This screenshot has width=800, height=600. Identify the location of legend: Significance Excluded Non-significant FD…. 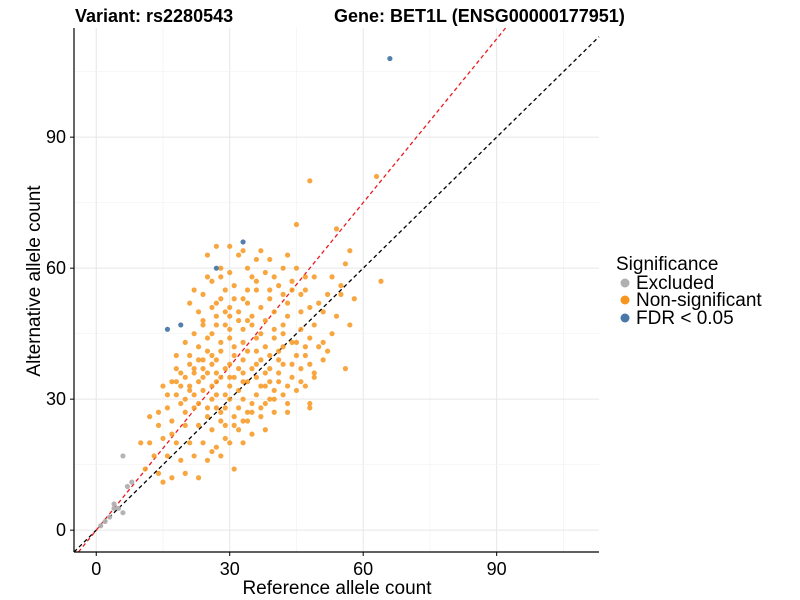
(689, 291).